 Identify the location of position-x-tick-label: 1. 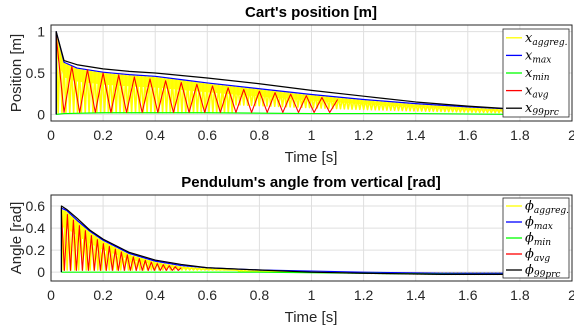
(312, 135).